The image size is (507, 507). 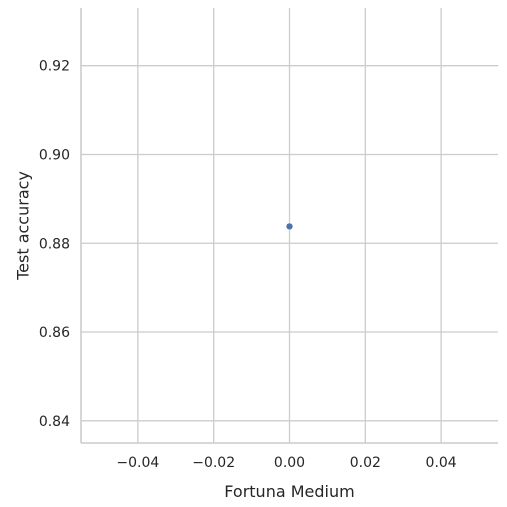 What do you see at coordinates (23, 226) in the screenshot?
I see `y-axis-title: Test accuracy` at bounding box center [23, 226].